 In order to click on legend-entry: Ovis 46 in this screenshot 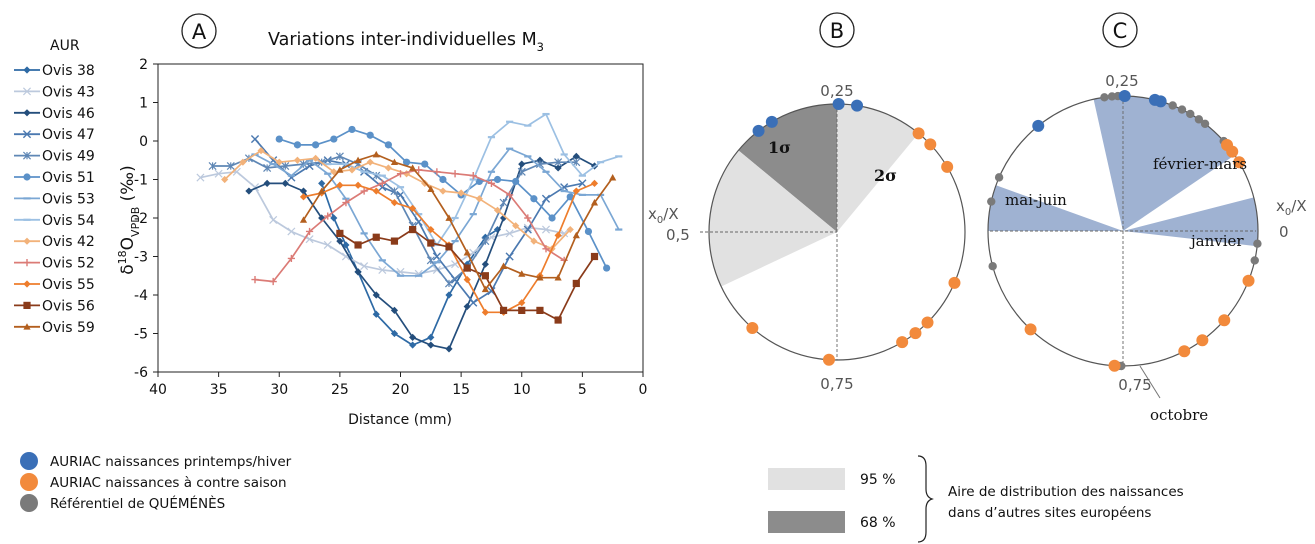, I will do `click(54, 114)`.